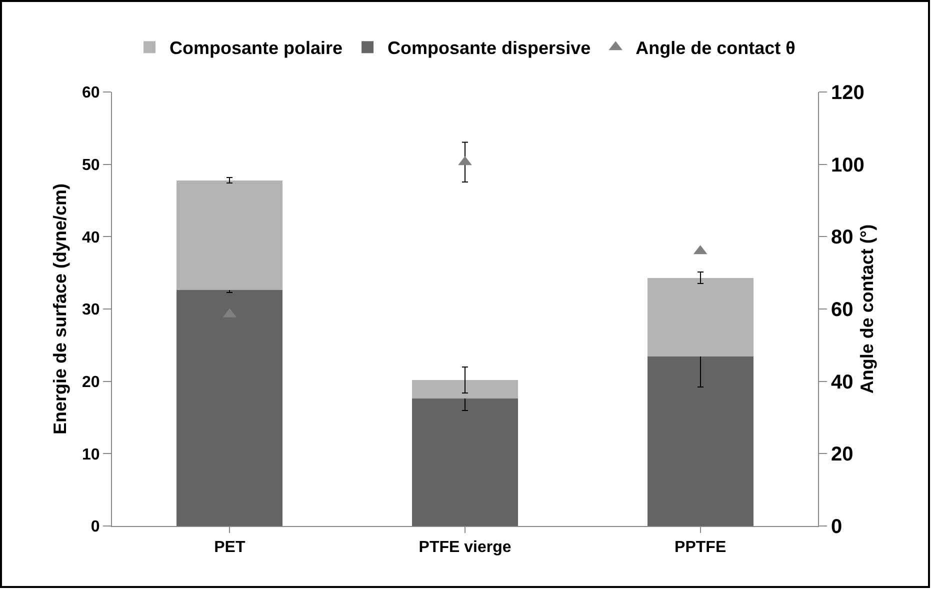  Describe the element at coordinates (60, 309) in the screenshot. I see `y-axis-title: Energie de surface (dyne/cm)` at that location.